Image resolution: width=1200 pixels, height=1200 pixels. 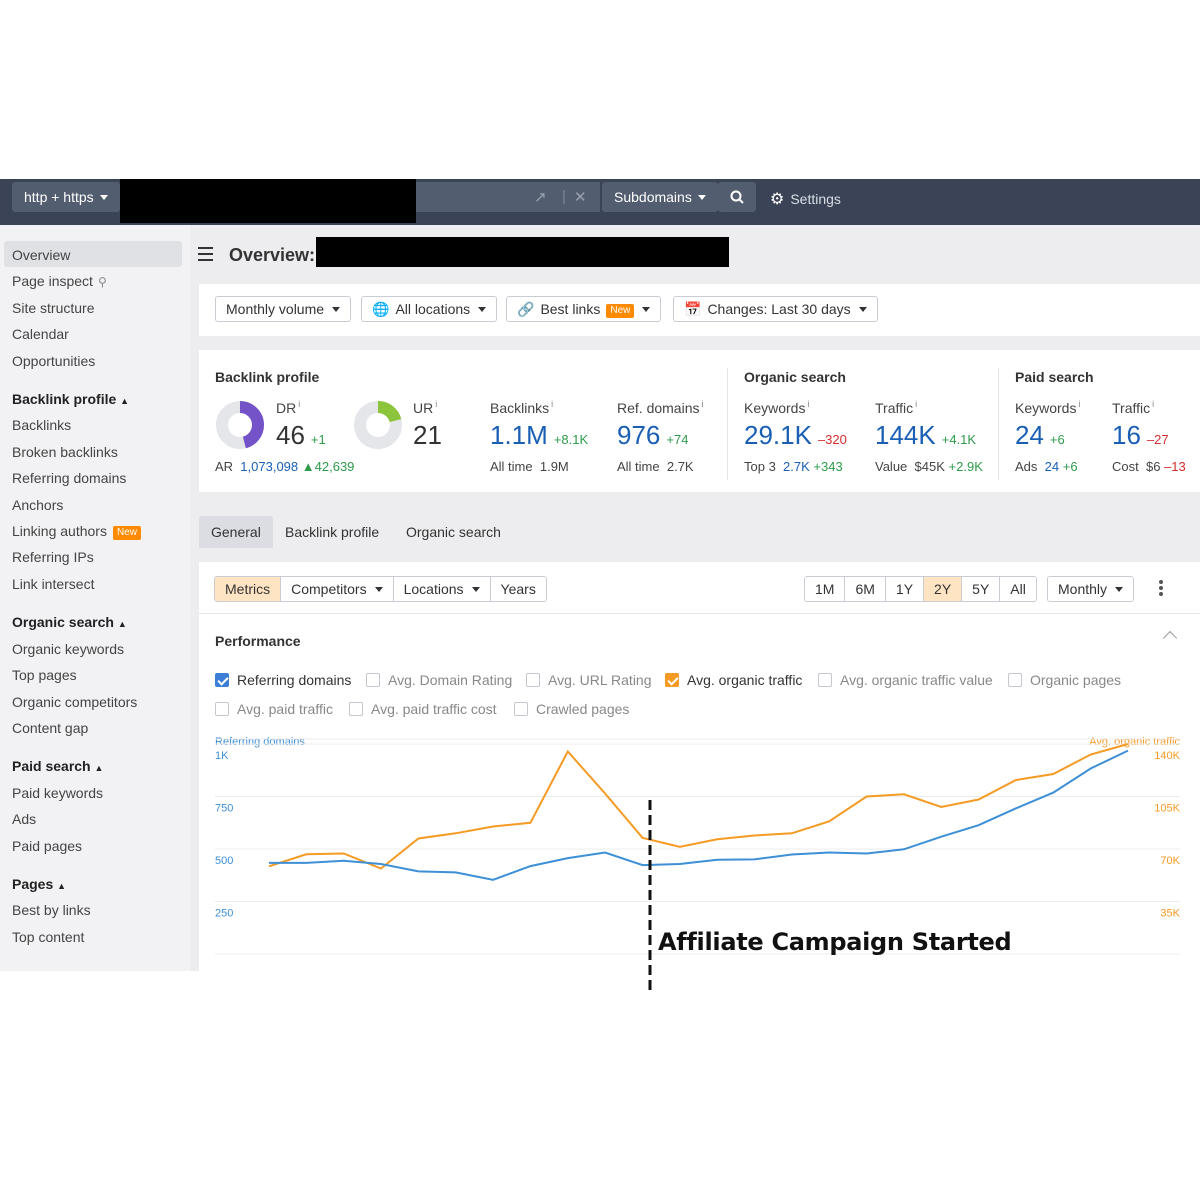 What do you see at coordinates (337, 589) in the screenshot?
I see `competitors-dropdown: Competitors` at bounding box center [337, 589].